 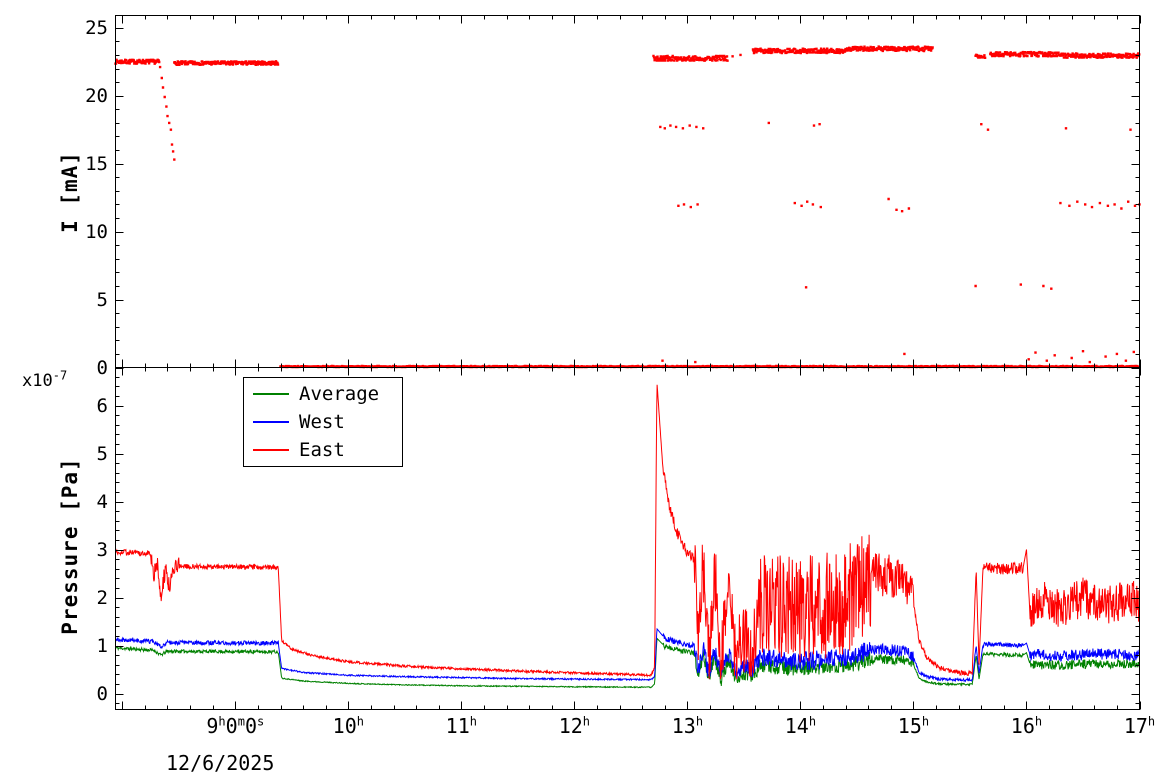 What do you see at coordinates (1026, 726) in the screenshot?
I see `x-tick-label: 16h` at bounding box center [1026, 726].